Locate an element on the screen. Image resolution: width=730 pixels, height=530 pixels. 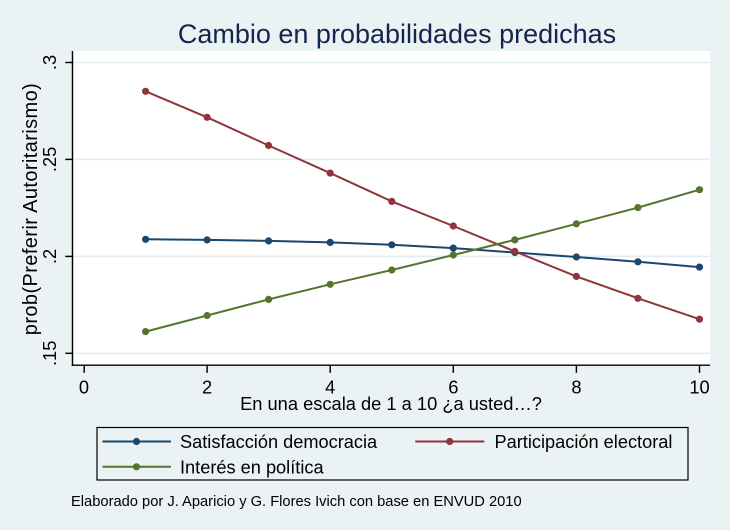
svg-text: 6 is located at coordinates (453, 387).